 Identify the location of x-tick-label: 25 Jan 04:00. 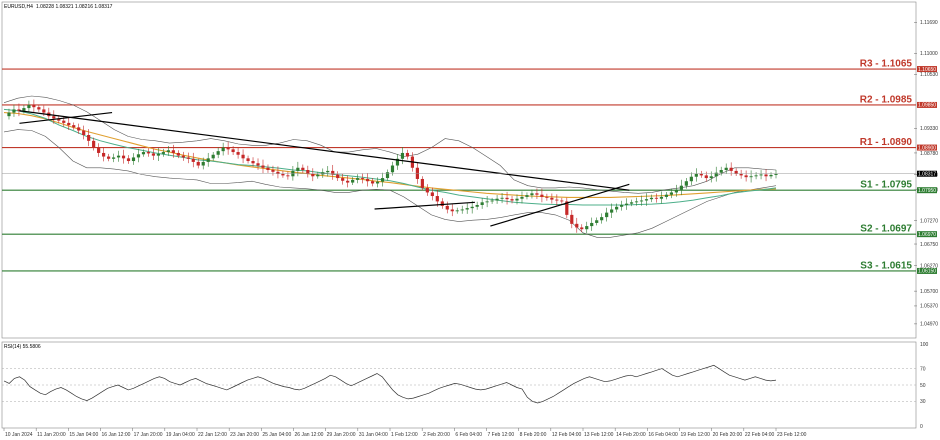
(276, 435).